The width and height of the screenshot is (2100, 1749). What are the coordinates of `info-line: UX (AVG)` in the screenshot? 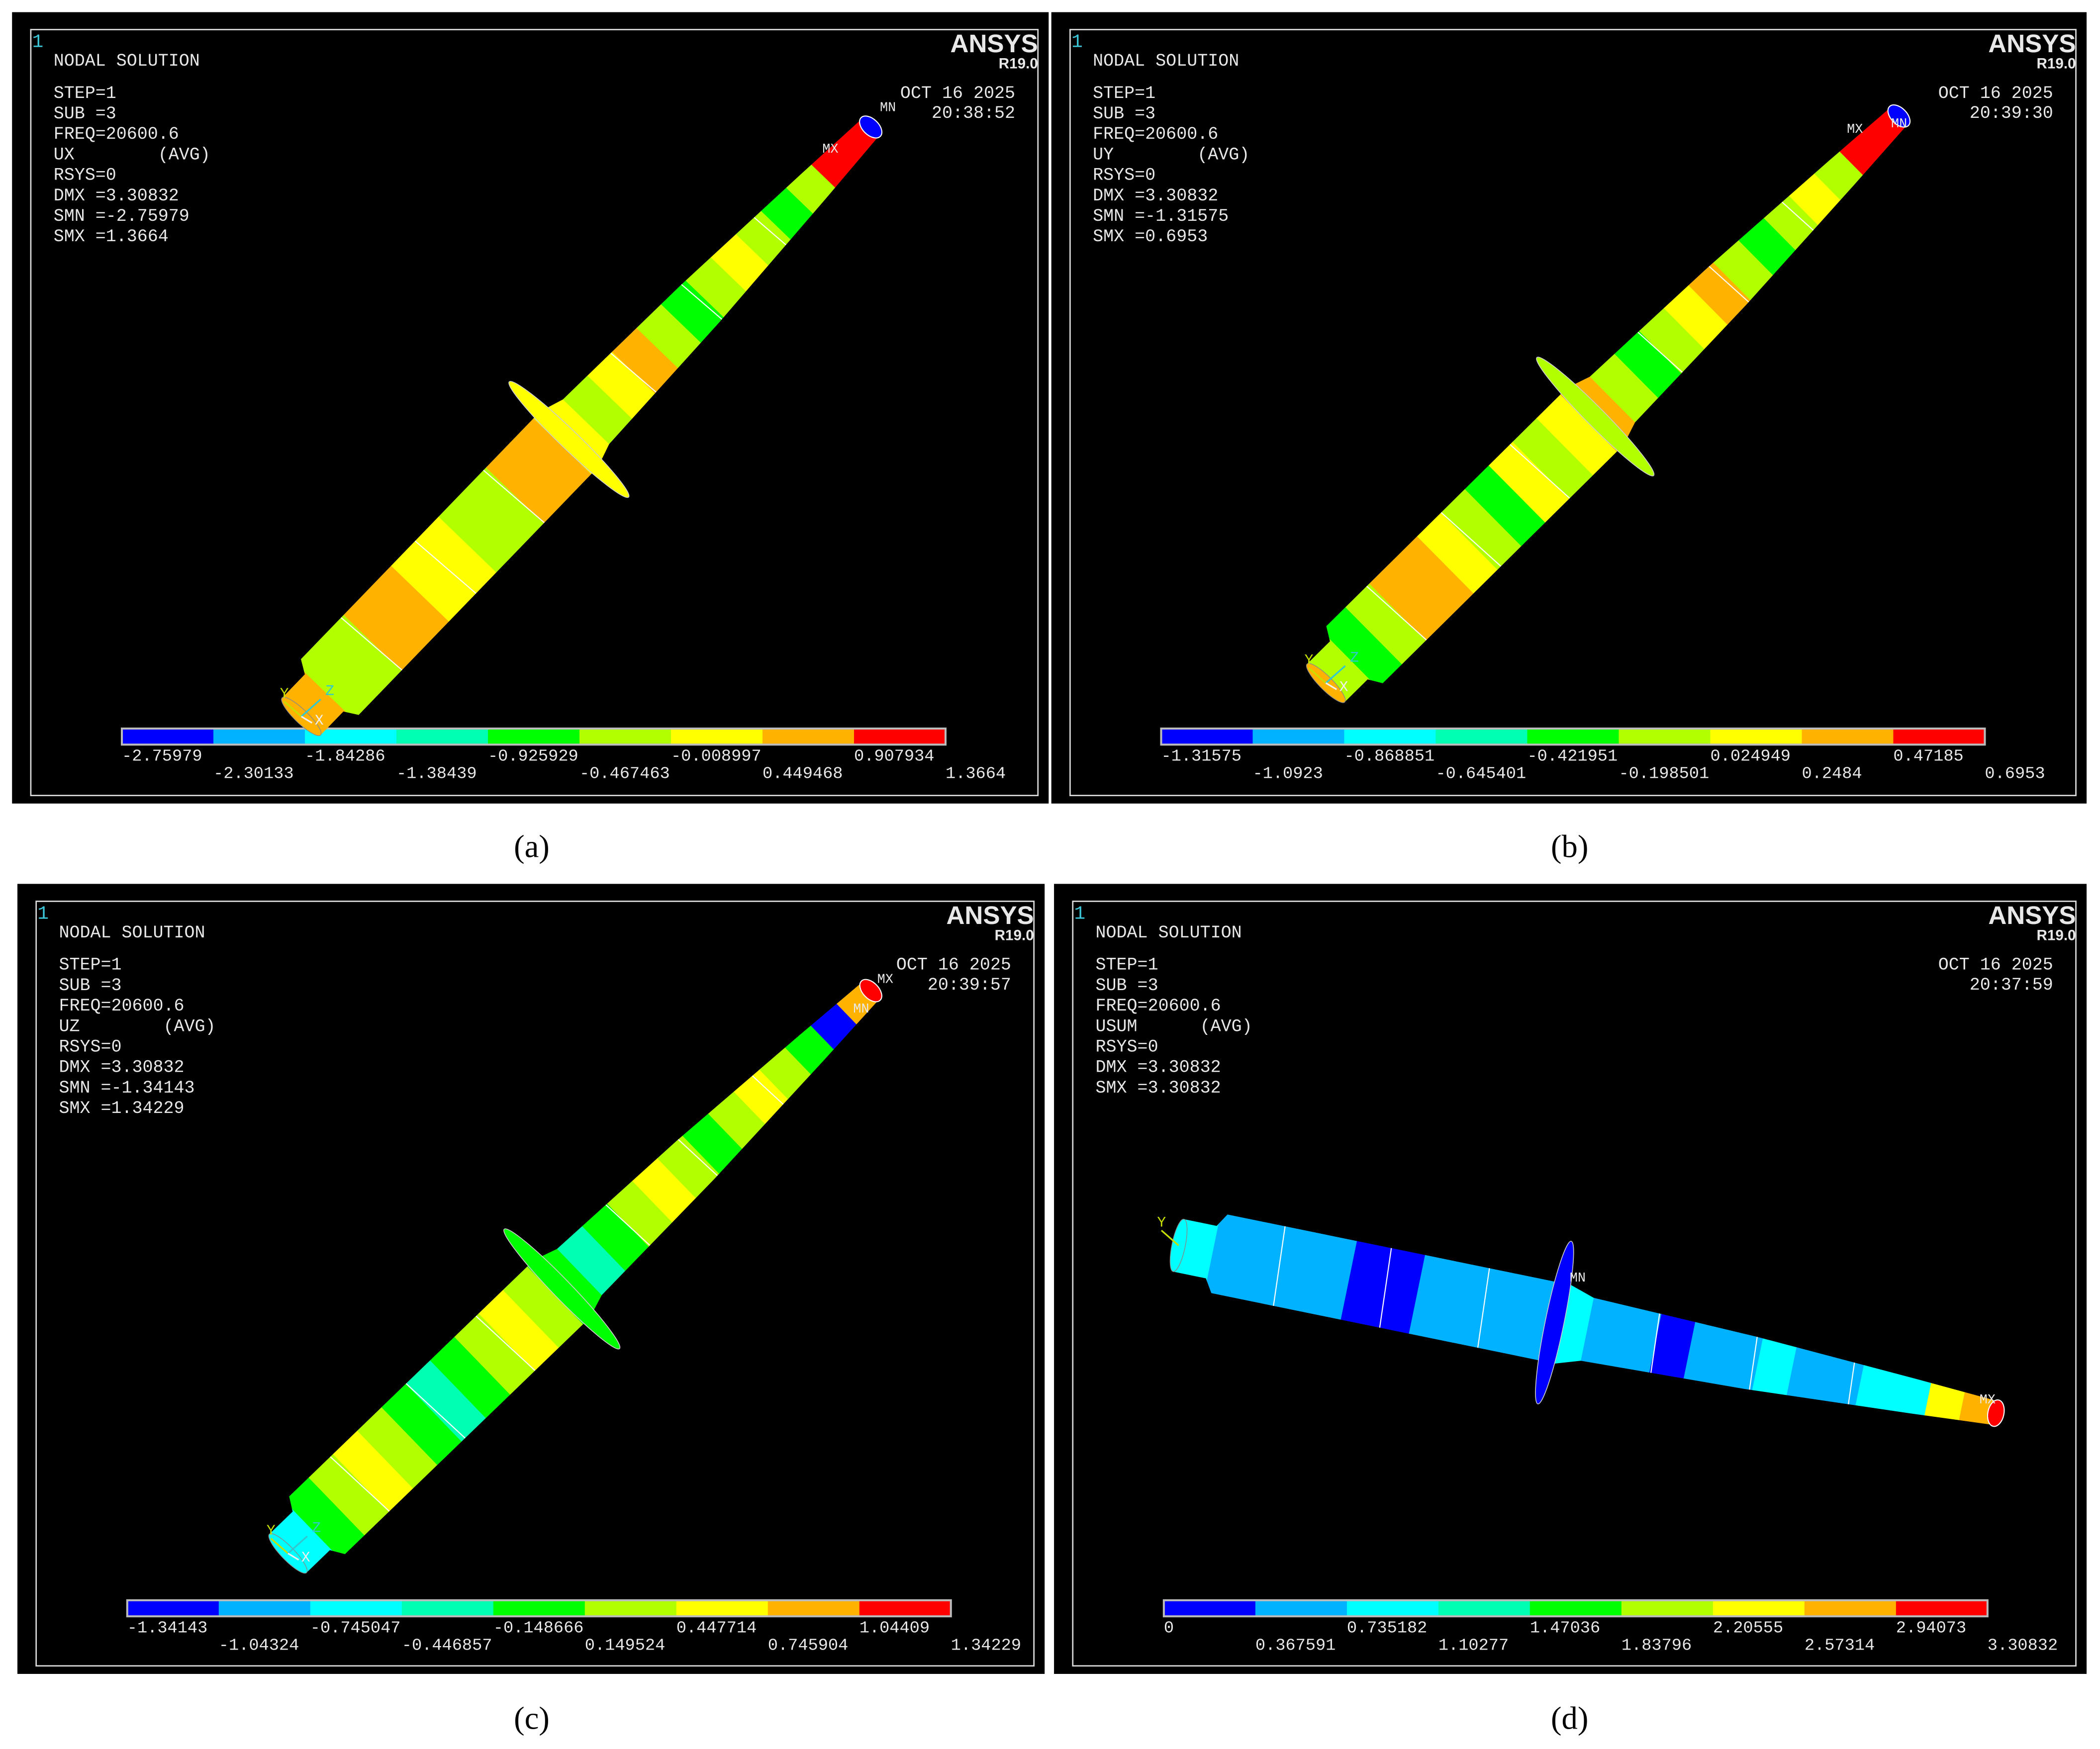 It's located at (132, 155).